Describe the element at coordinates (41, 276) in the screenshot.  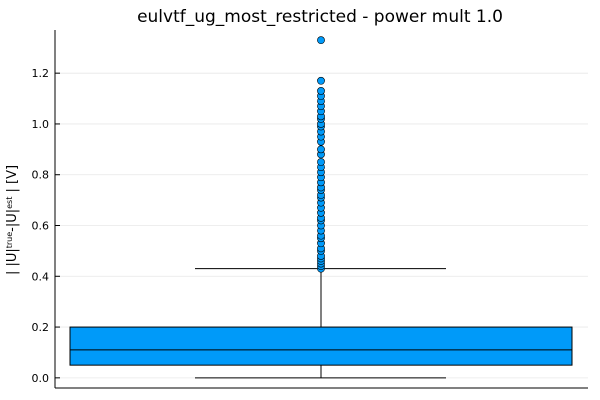
I see `y-tick-label: 0.4` at that location.